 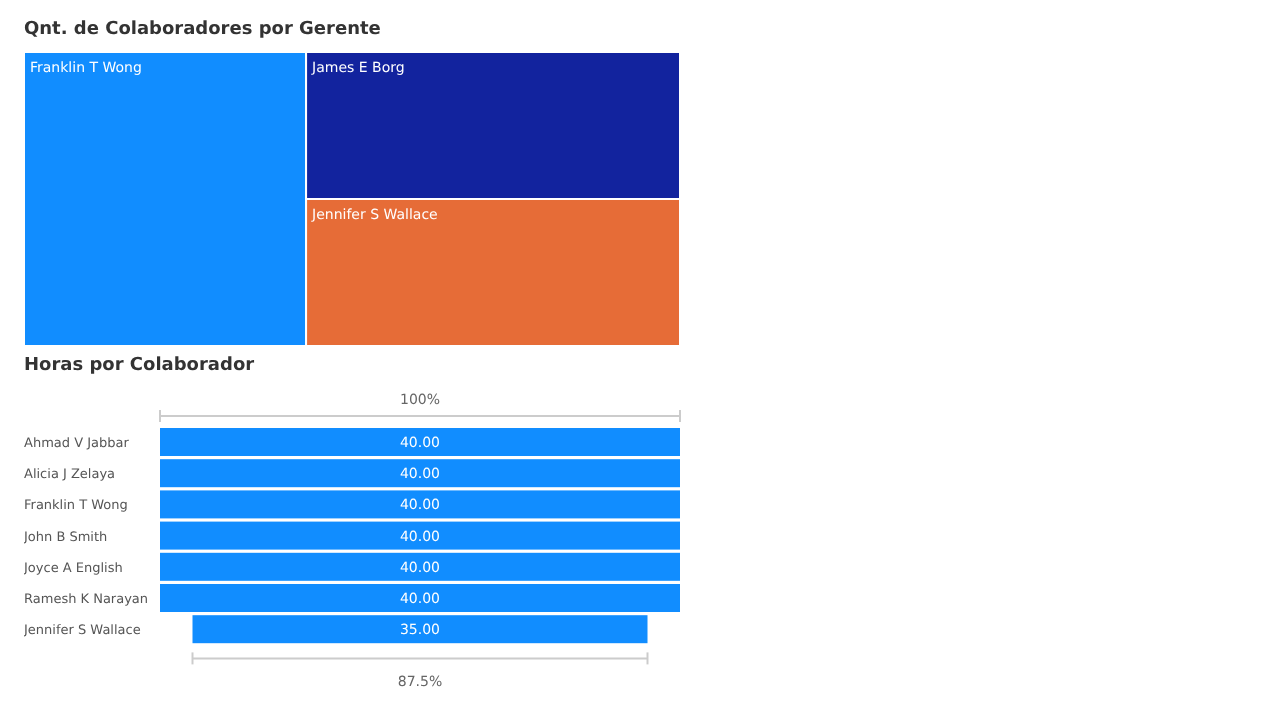 I want to click on text: Horas por Colaborador, so click(x=140, y=368).